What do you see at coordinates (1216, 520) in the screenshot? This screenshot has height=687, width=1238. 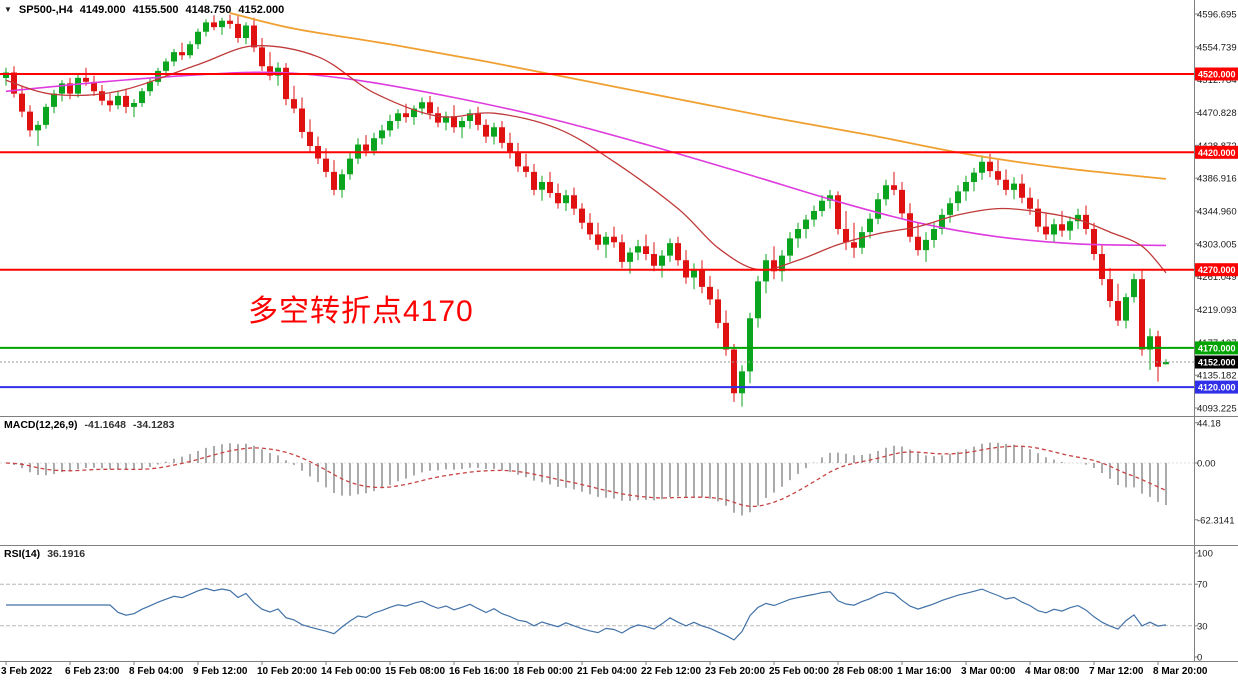 I see `macd-axis-label: -62.3141` at bounding box center [1216, 520].